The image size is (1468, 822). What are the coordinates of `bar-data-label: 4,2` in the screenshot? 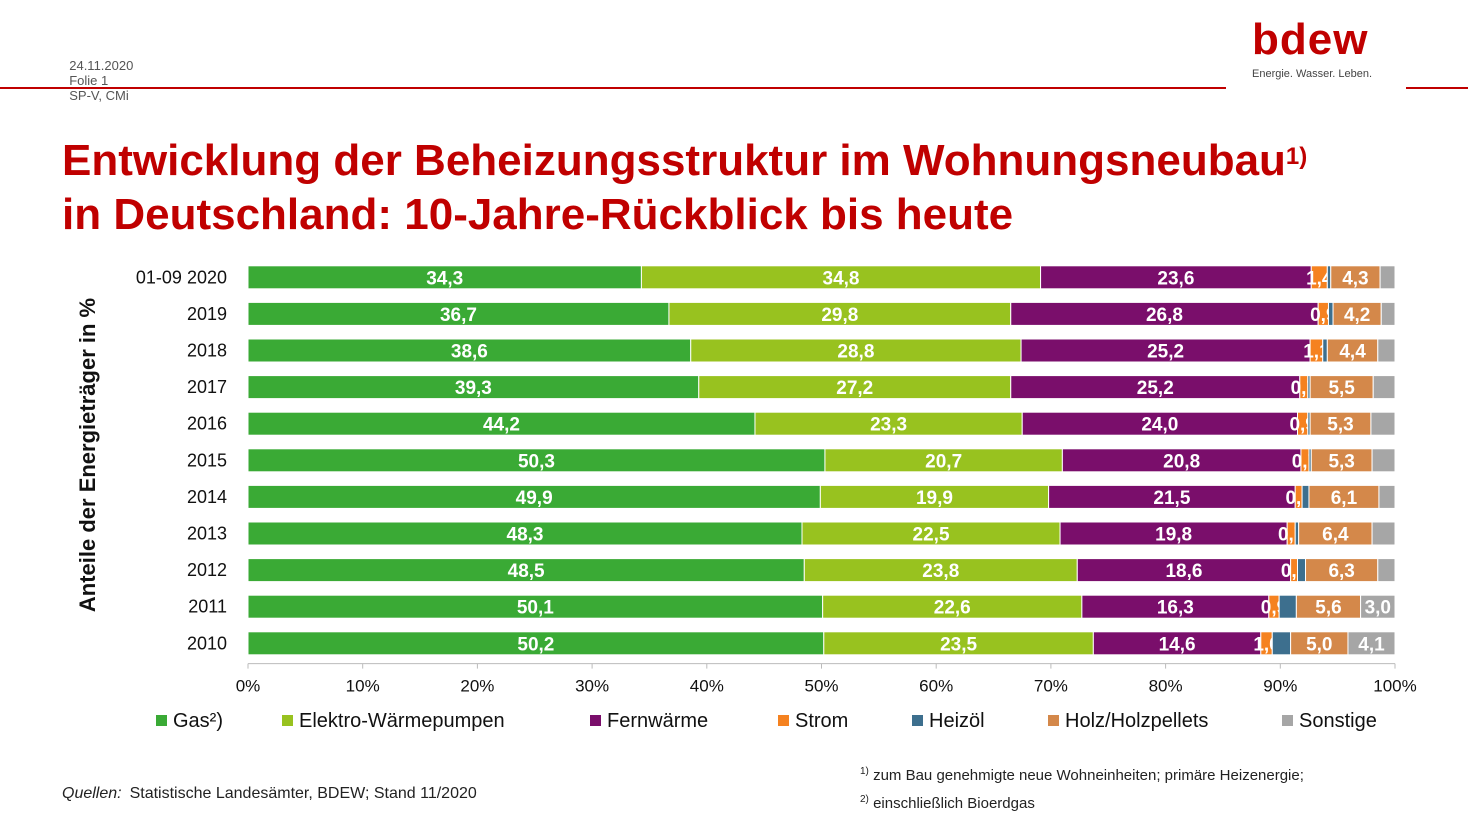 It's located at (1357, 315).